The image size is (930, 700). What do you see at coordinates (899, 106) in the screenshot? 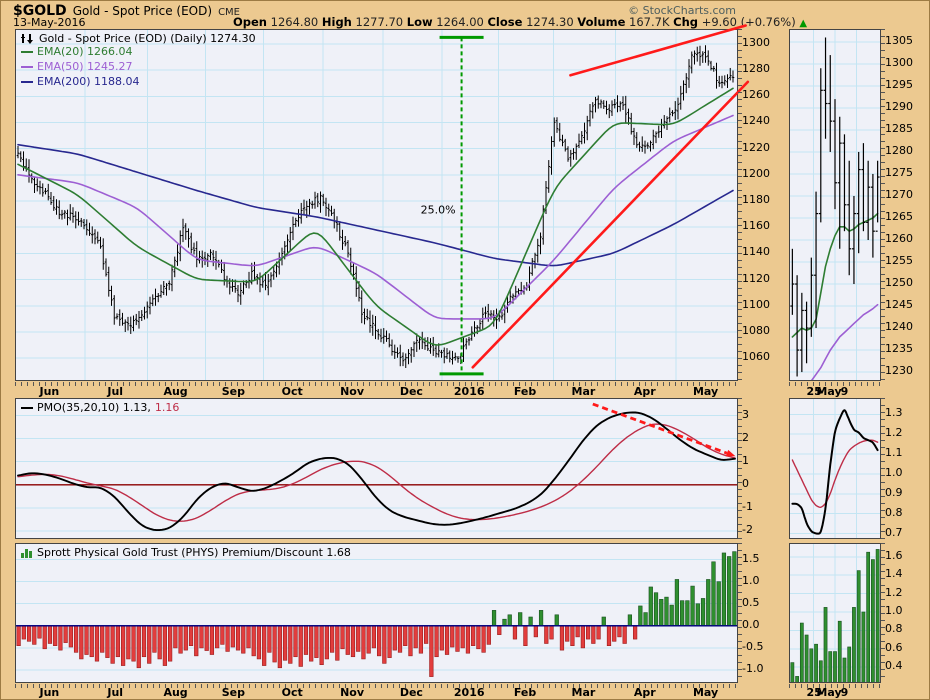
I see `y-tick-label: 1290` at bounding box center [899, 106].